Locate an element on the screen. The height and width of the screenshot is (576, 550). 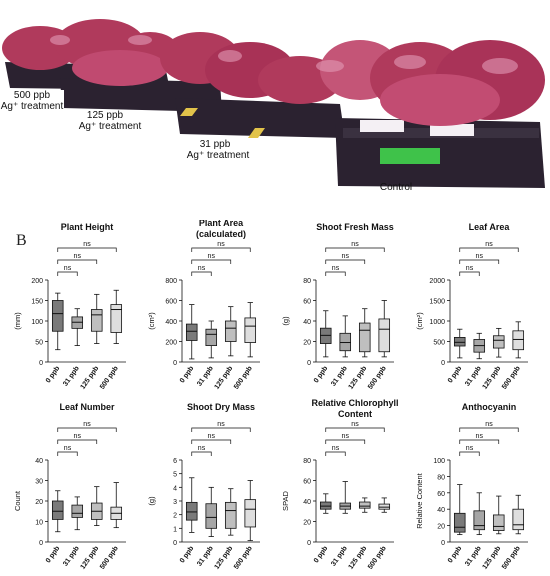
y-tick-label: 50 is located at coordinates (39, 343).